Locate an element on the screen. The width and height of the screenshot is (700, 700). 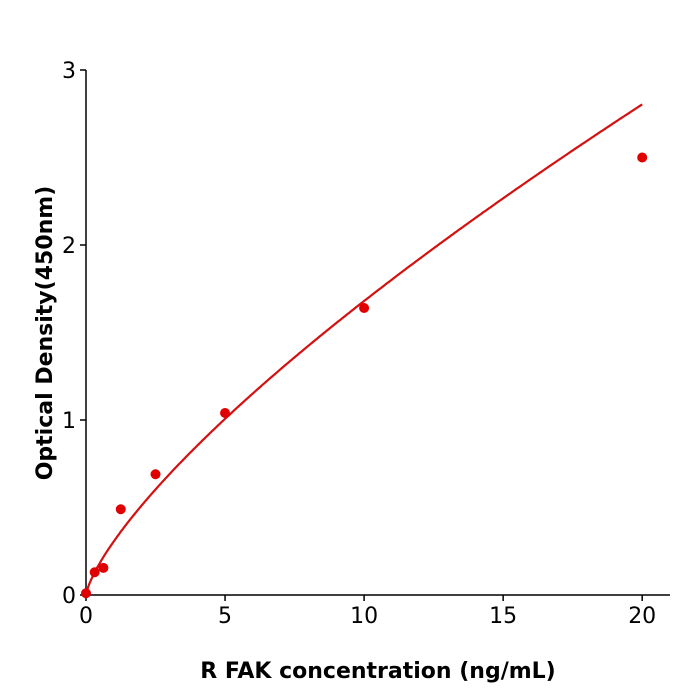
y-tick-label: 3 is located at coordinates (69, 71).